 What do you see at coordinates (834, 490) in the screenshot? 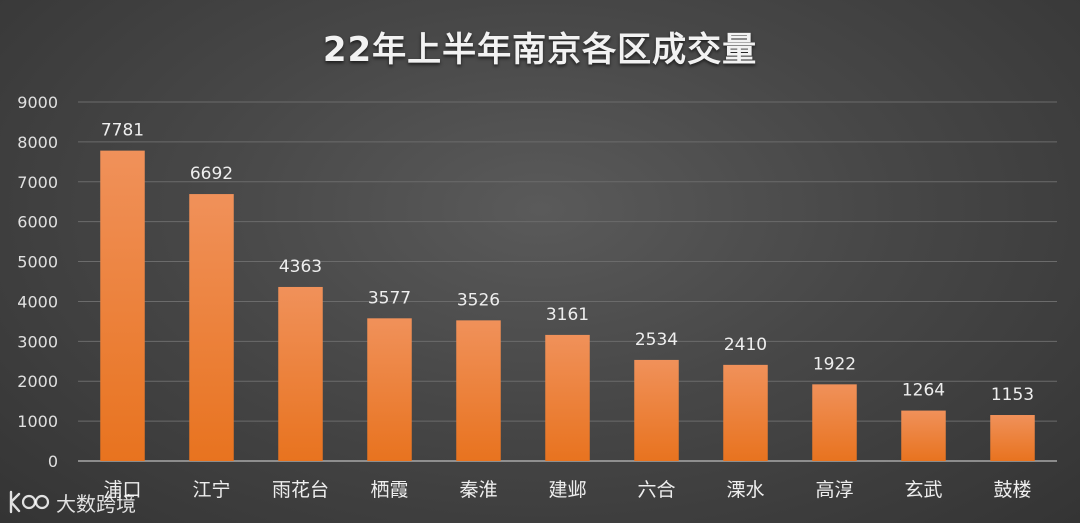
I see `x-tick-label: 高淳` at bounding box center [834, 490].